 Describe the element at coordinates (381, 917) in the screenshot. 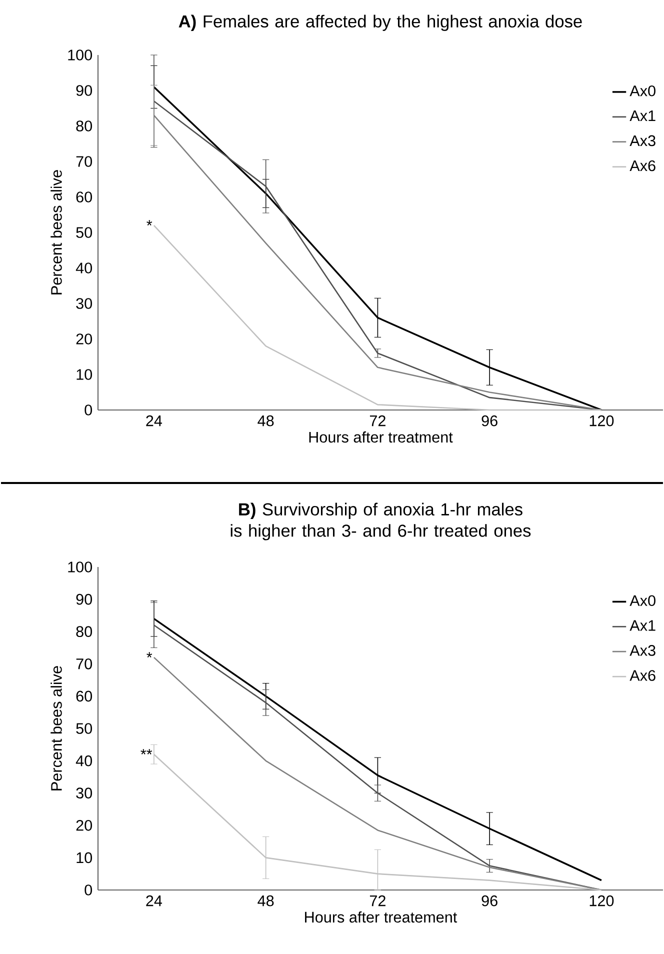

I see `x-axis-title: Hours after treatement` at that location.